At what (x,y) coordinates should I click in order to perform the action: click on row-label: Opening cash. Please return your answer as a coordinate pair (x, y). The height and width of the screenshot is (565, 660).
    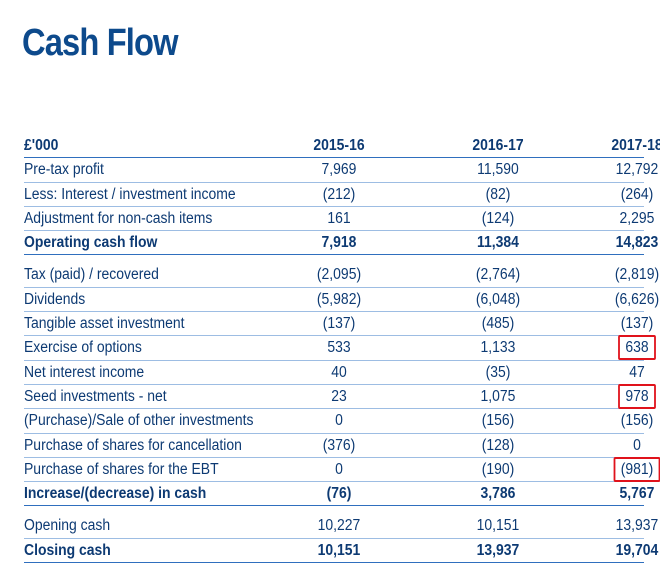
    Looking at the image, I should click on (67, 526).